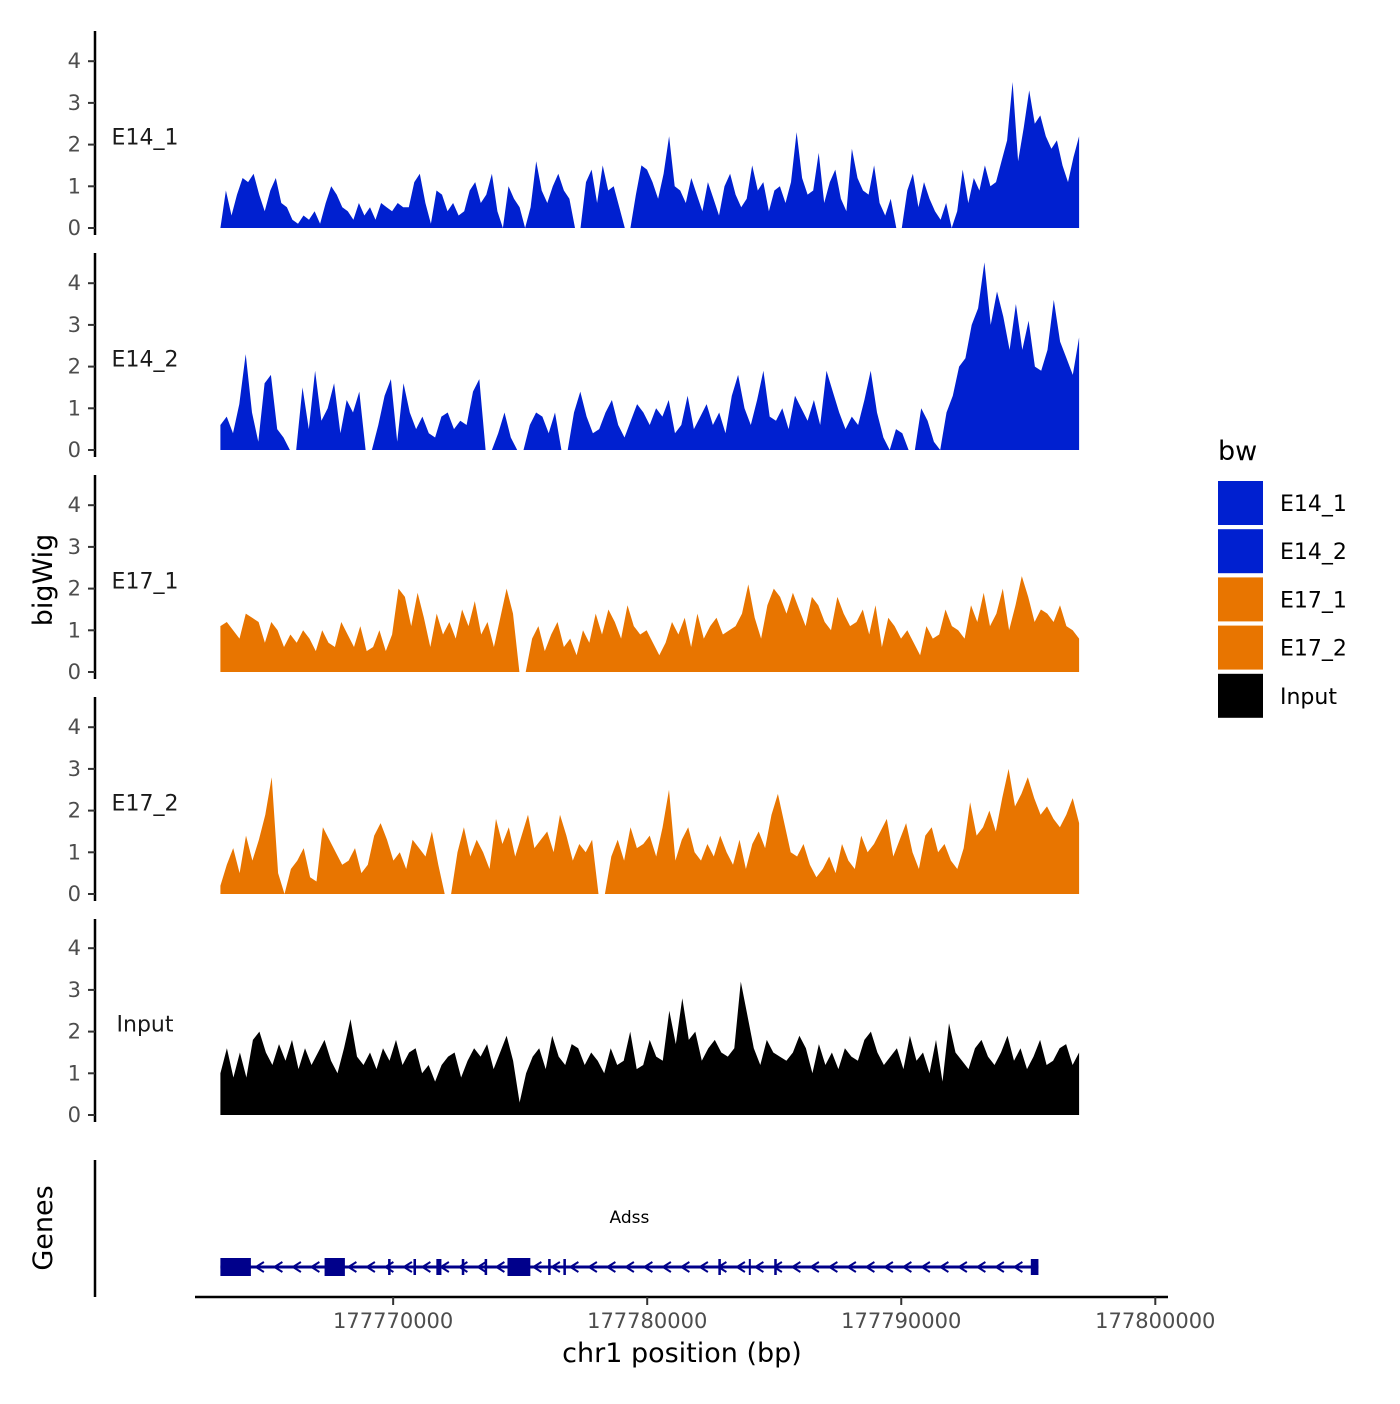 This screenshot has width=1400, height=1404. I want to click on track-E17_1: 0 1 2 3 4 E17_1, so click(574, 579).